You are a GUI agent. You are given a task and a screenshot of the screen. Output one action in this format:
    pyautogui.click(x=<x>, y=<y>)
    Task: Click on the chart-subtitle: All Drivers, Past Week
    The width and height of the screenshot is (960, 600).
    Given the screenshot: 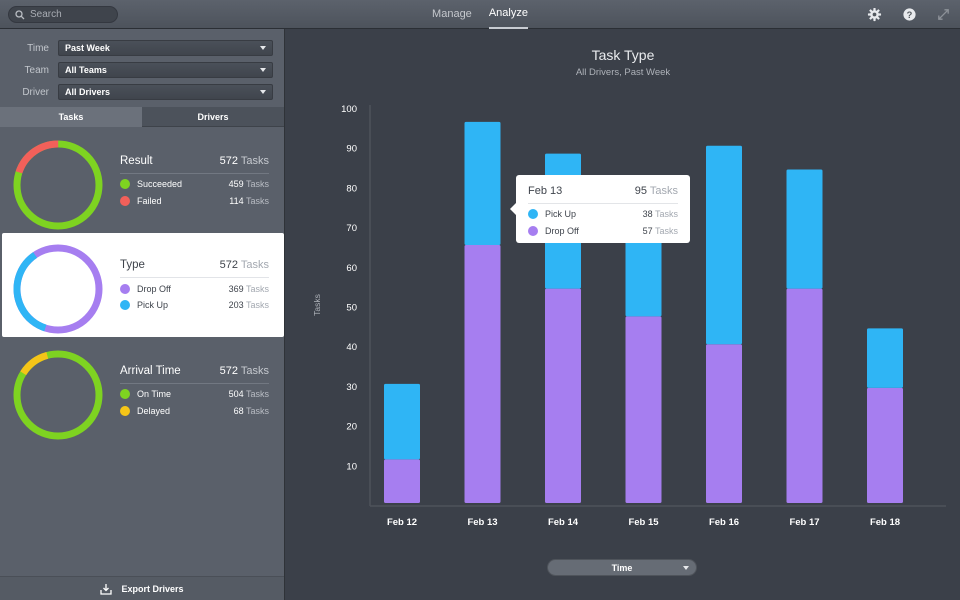 What is the action you would take?
    pyautogui.click(x=623, y=72)
    